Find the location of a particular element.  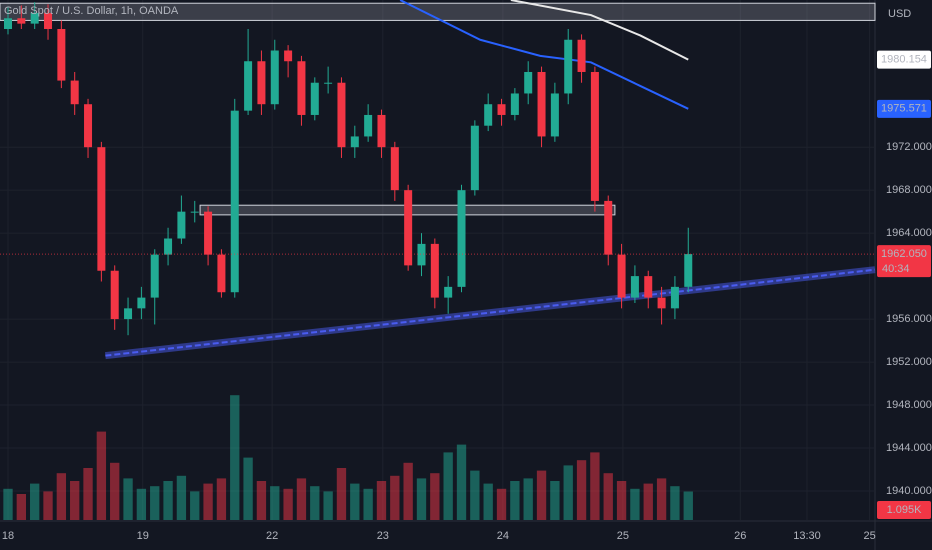

countdown: 40:34 is located at coordinates (896, 269).